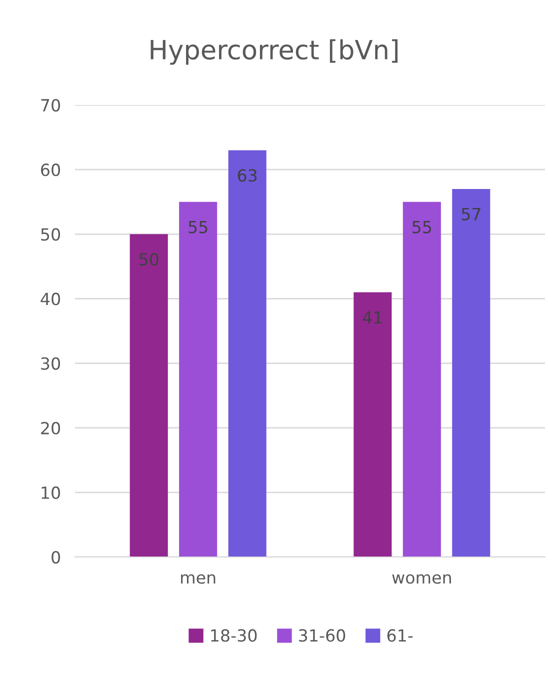 This screenshot has width=548, height=676. What do you see at coordinates (421, 579) in the screenshot?
I see `x-tick-label: women` at bounding box center [421, 579].